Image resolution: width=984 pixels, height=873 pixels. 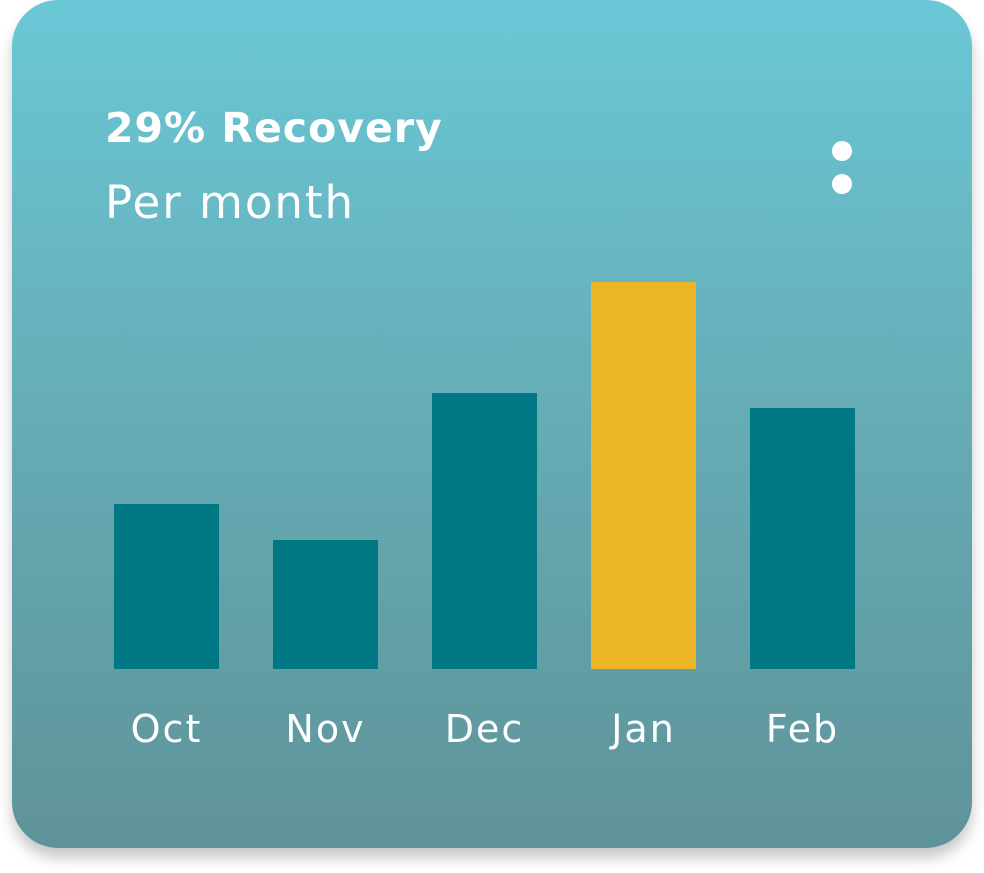 What do you see at coordinates (642, 729) in the screenshot?
I see `x-tick-label-jan: Jan` at bounding box center [642, 729].